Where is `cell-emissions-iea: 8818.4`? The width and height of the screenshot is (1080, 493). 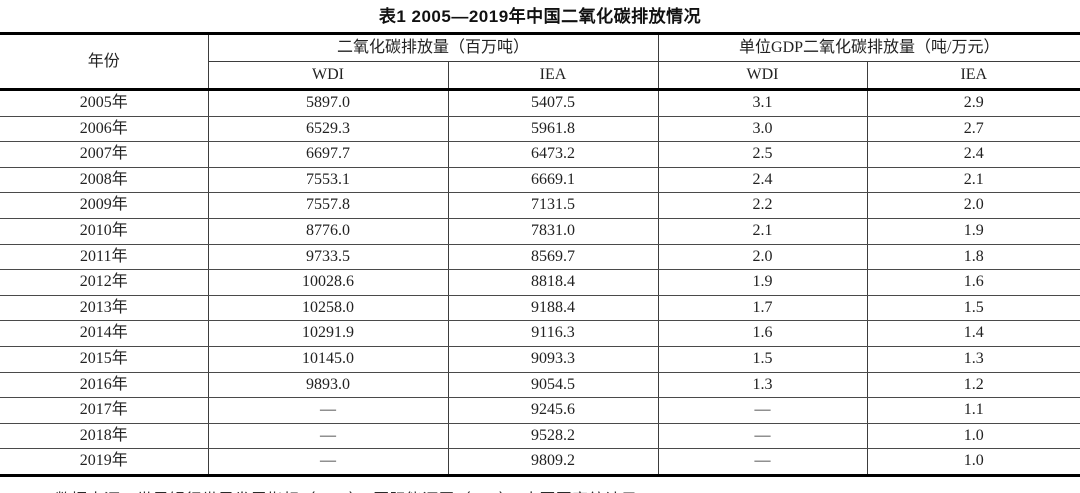
cell-emissions-iea: 8818.4 is located at coordinates (553, 282).